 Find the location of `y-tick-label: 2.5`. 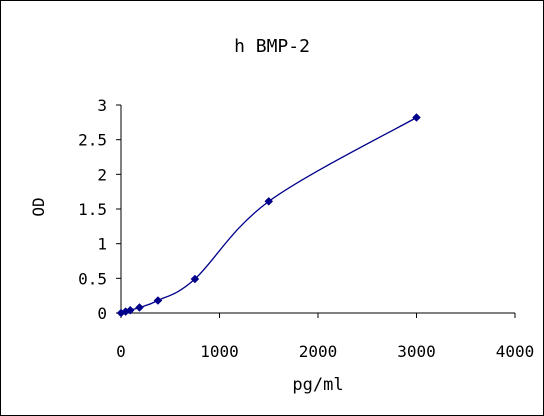

y-tick-label: 2.5 is located at coordinates (92, 140).